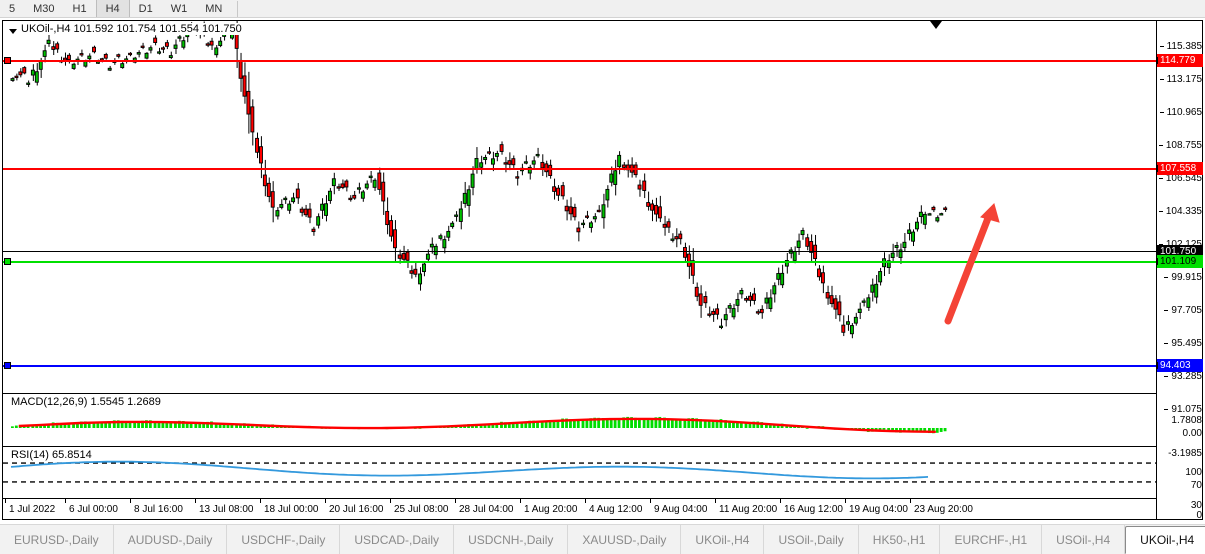 This screenshot has width=1205, height=554. I want to click on symbol-tab: USDCNH-,Daily, so click(511, 539).